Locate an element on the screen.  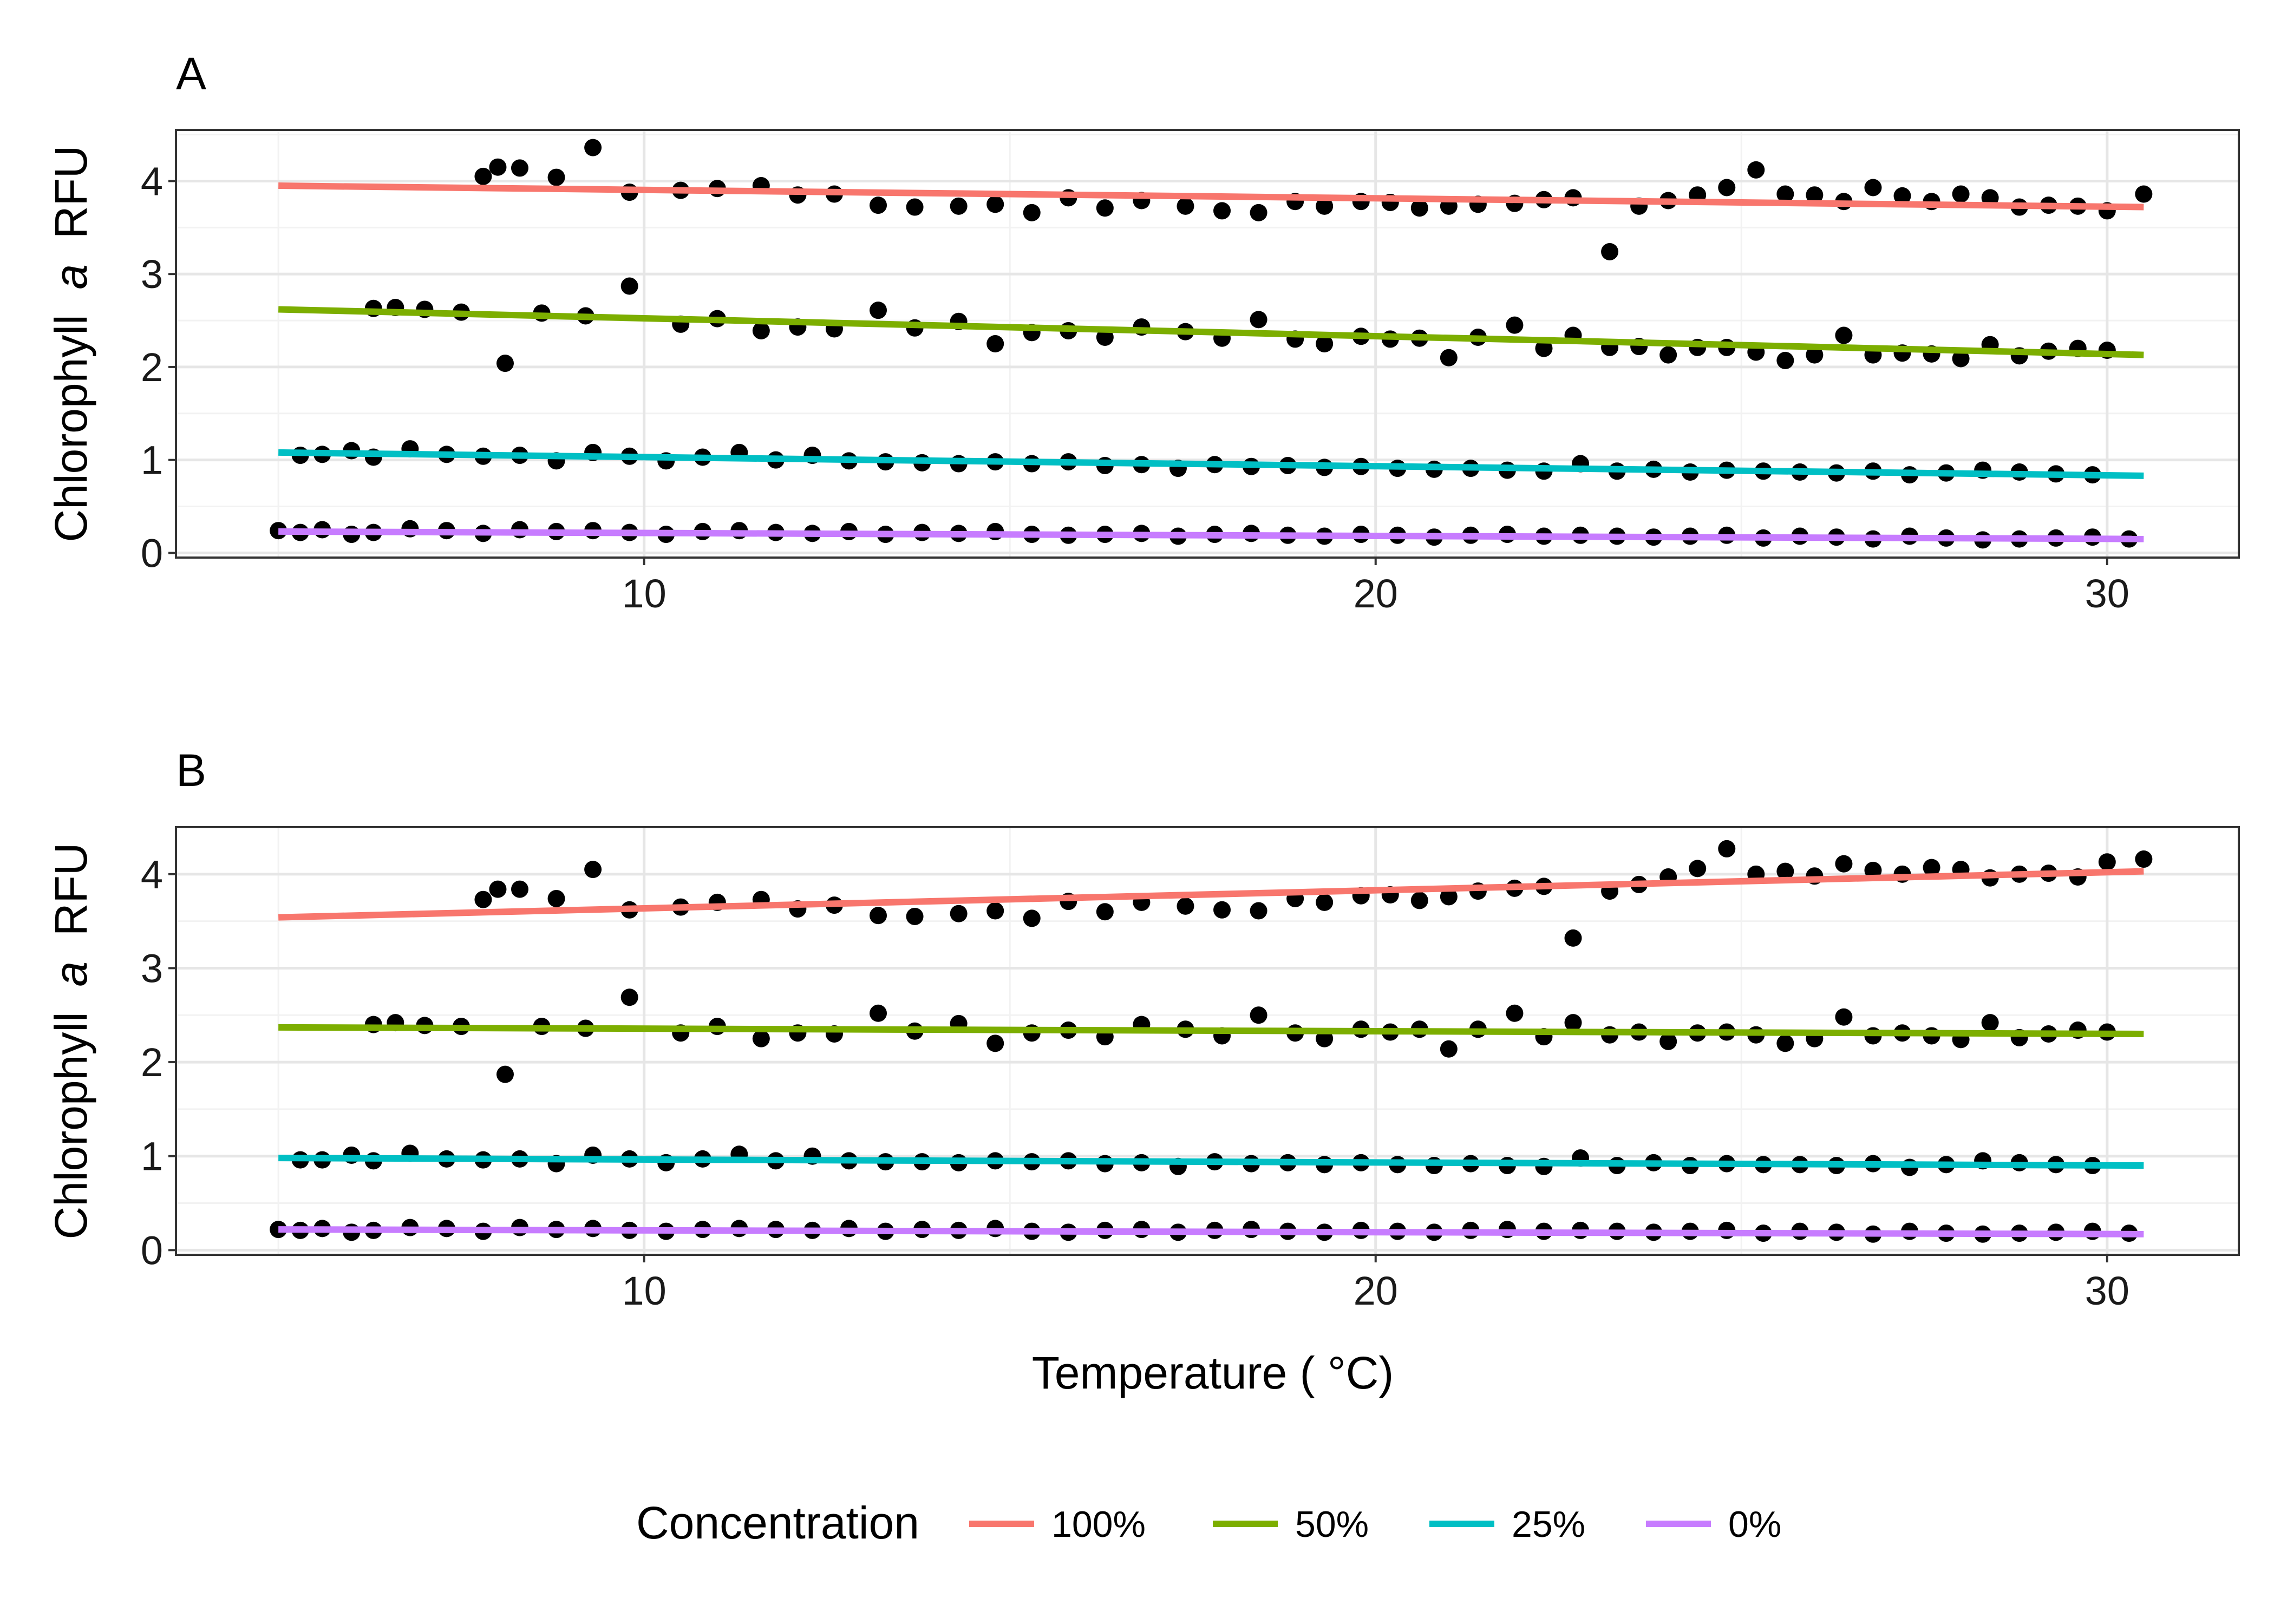
legend-item-100pct: 100% is located at coordinates (1057, 1525).